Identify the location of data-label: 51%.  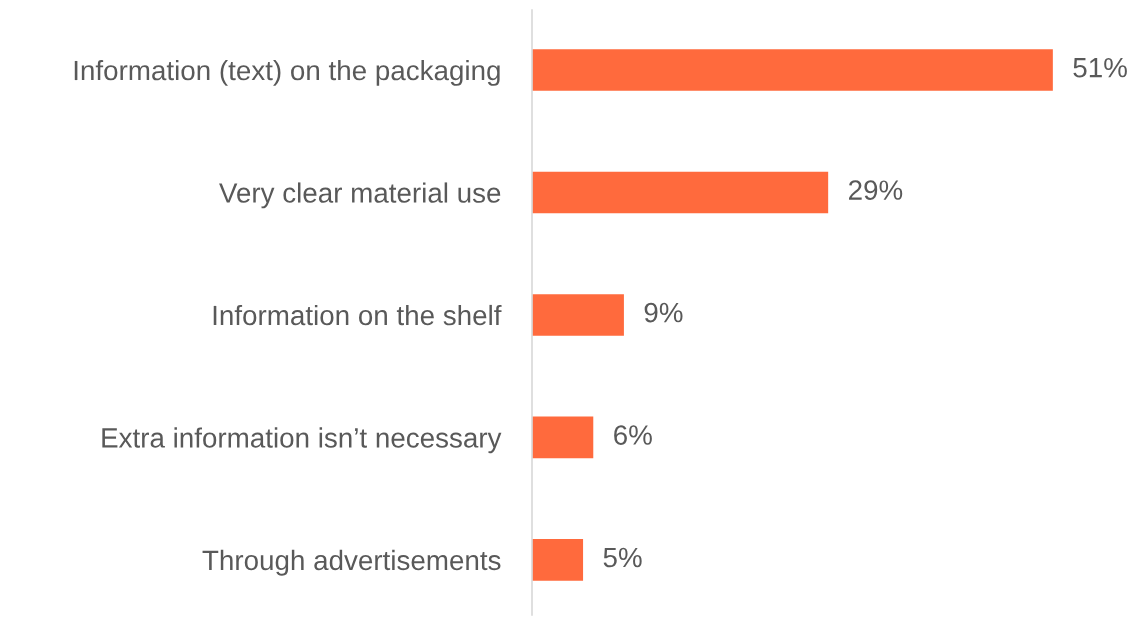
(1100, 67).